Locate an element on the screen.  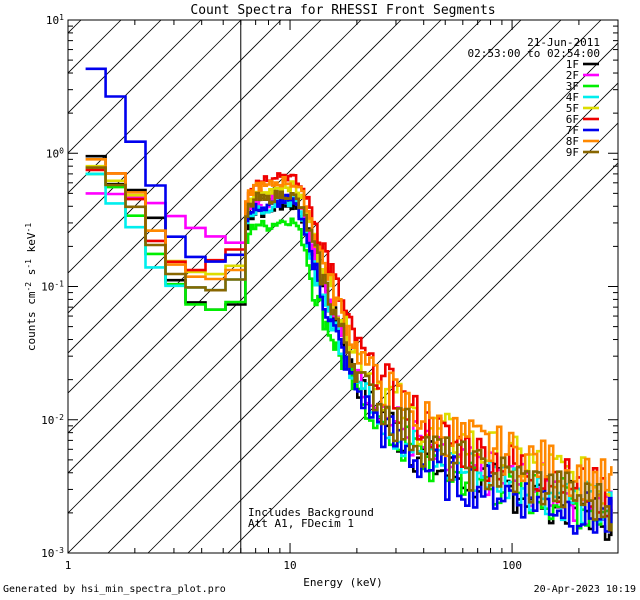
x-tick-label: 1 is located at coordinates (68, 565).